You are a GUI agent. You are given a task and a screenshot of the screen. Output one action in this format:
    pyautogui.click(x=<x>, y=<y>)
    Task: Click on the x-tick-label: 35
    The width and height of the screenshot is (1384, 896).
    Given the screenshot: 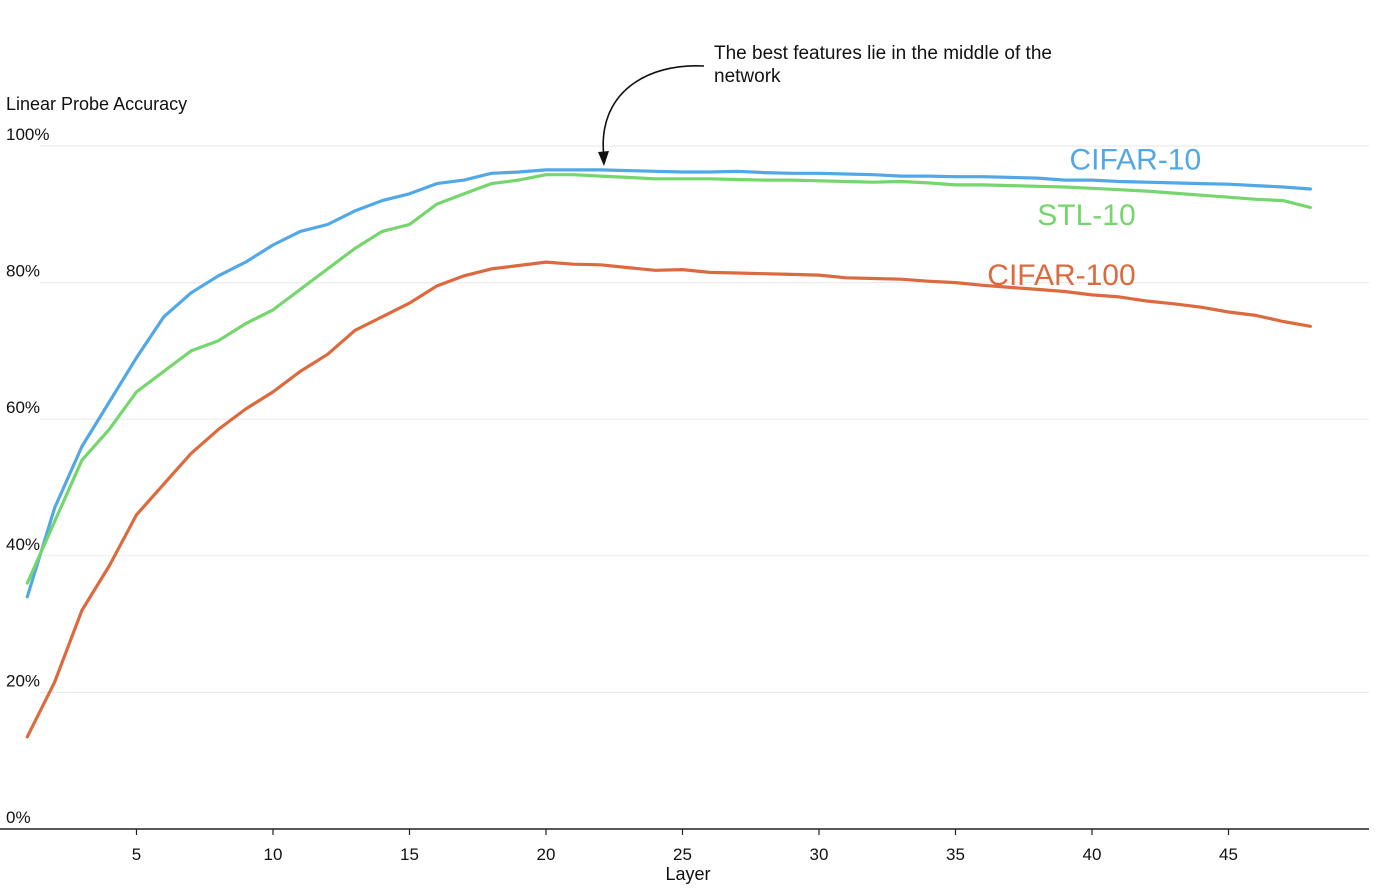 What is the action you would take?
    pyautogui.click(x=955, y=854)
    